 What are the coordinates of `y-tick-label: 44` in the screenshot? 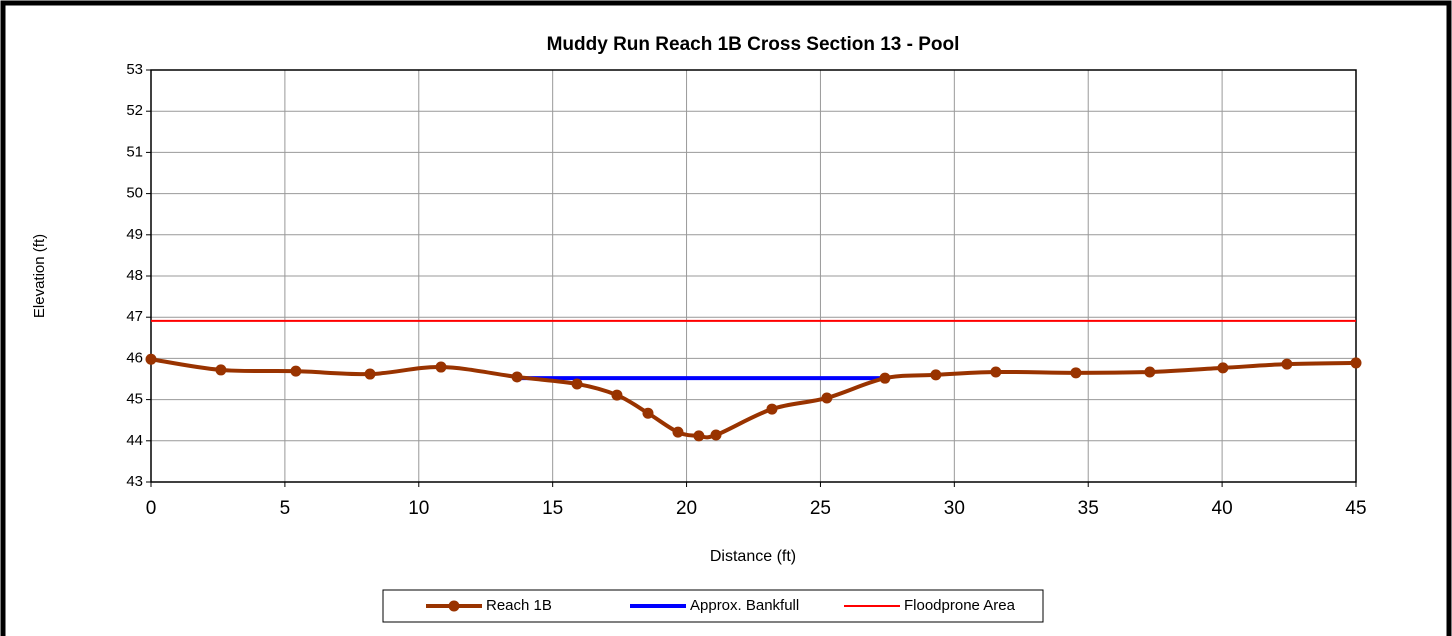 It's located at (134, 440).